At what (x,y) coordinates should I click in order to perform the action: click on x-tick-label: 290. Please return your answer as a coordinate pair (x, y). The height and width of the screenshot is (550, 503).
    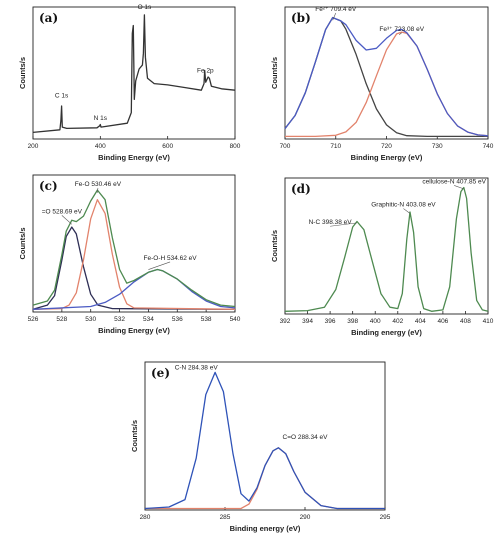
    Looking at the image, I should click on (305, 517).